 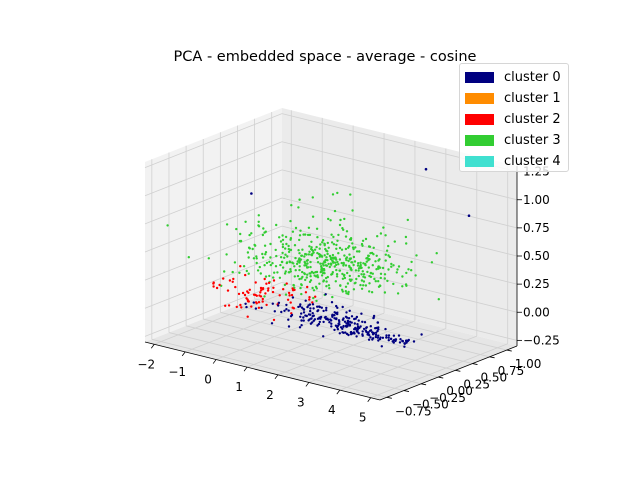 I want to click on z-tick-label: 0.75, so click(x=536, y=228).